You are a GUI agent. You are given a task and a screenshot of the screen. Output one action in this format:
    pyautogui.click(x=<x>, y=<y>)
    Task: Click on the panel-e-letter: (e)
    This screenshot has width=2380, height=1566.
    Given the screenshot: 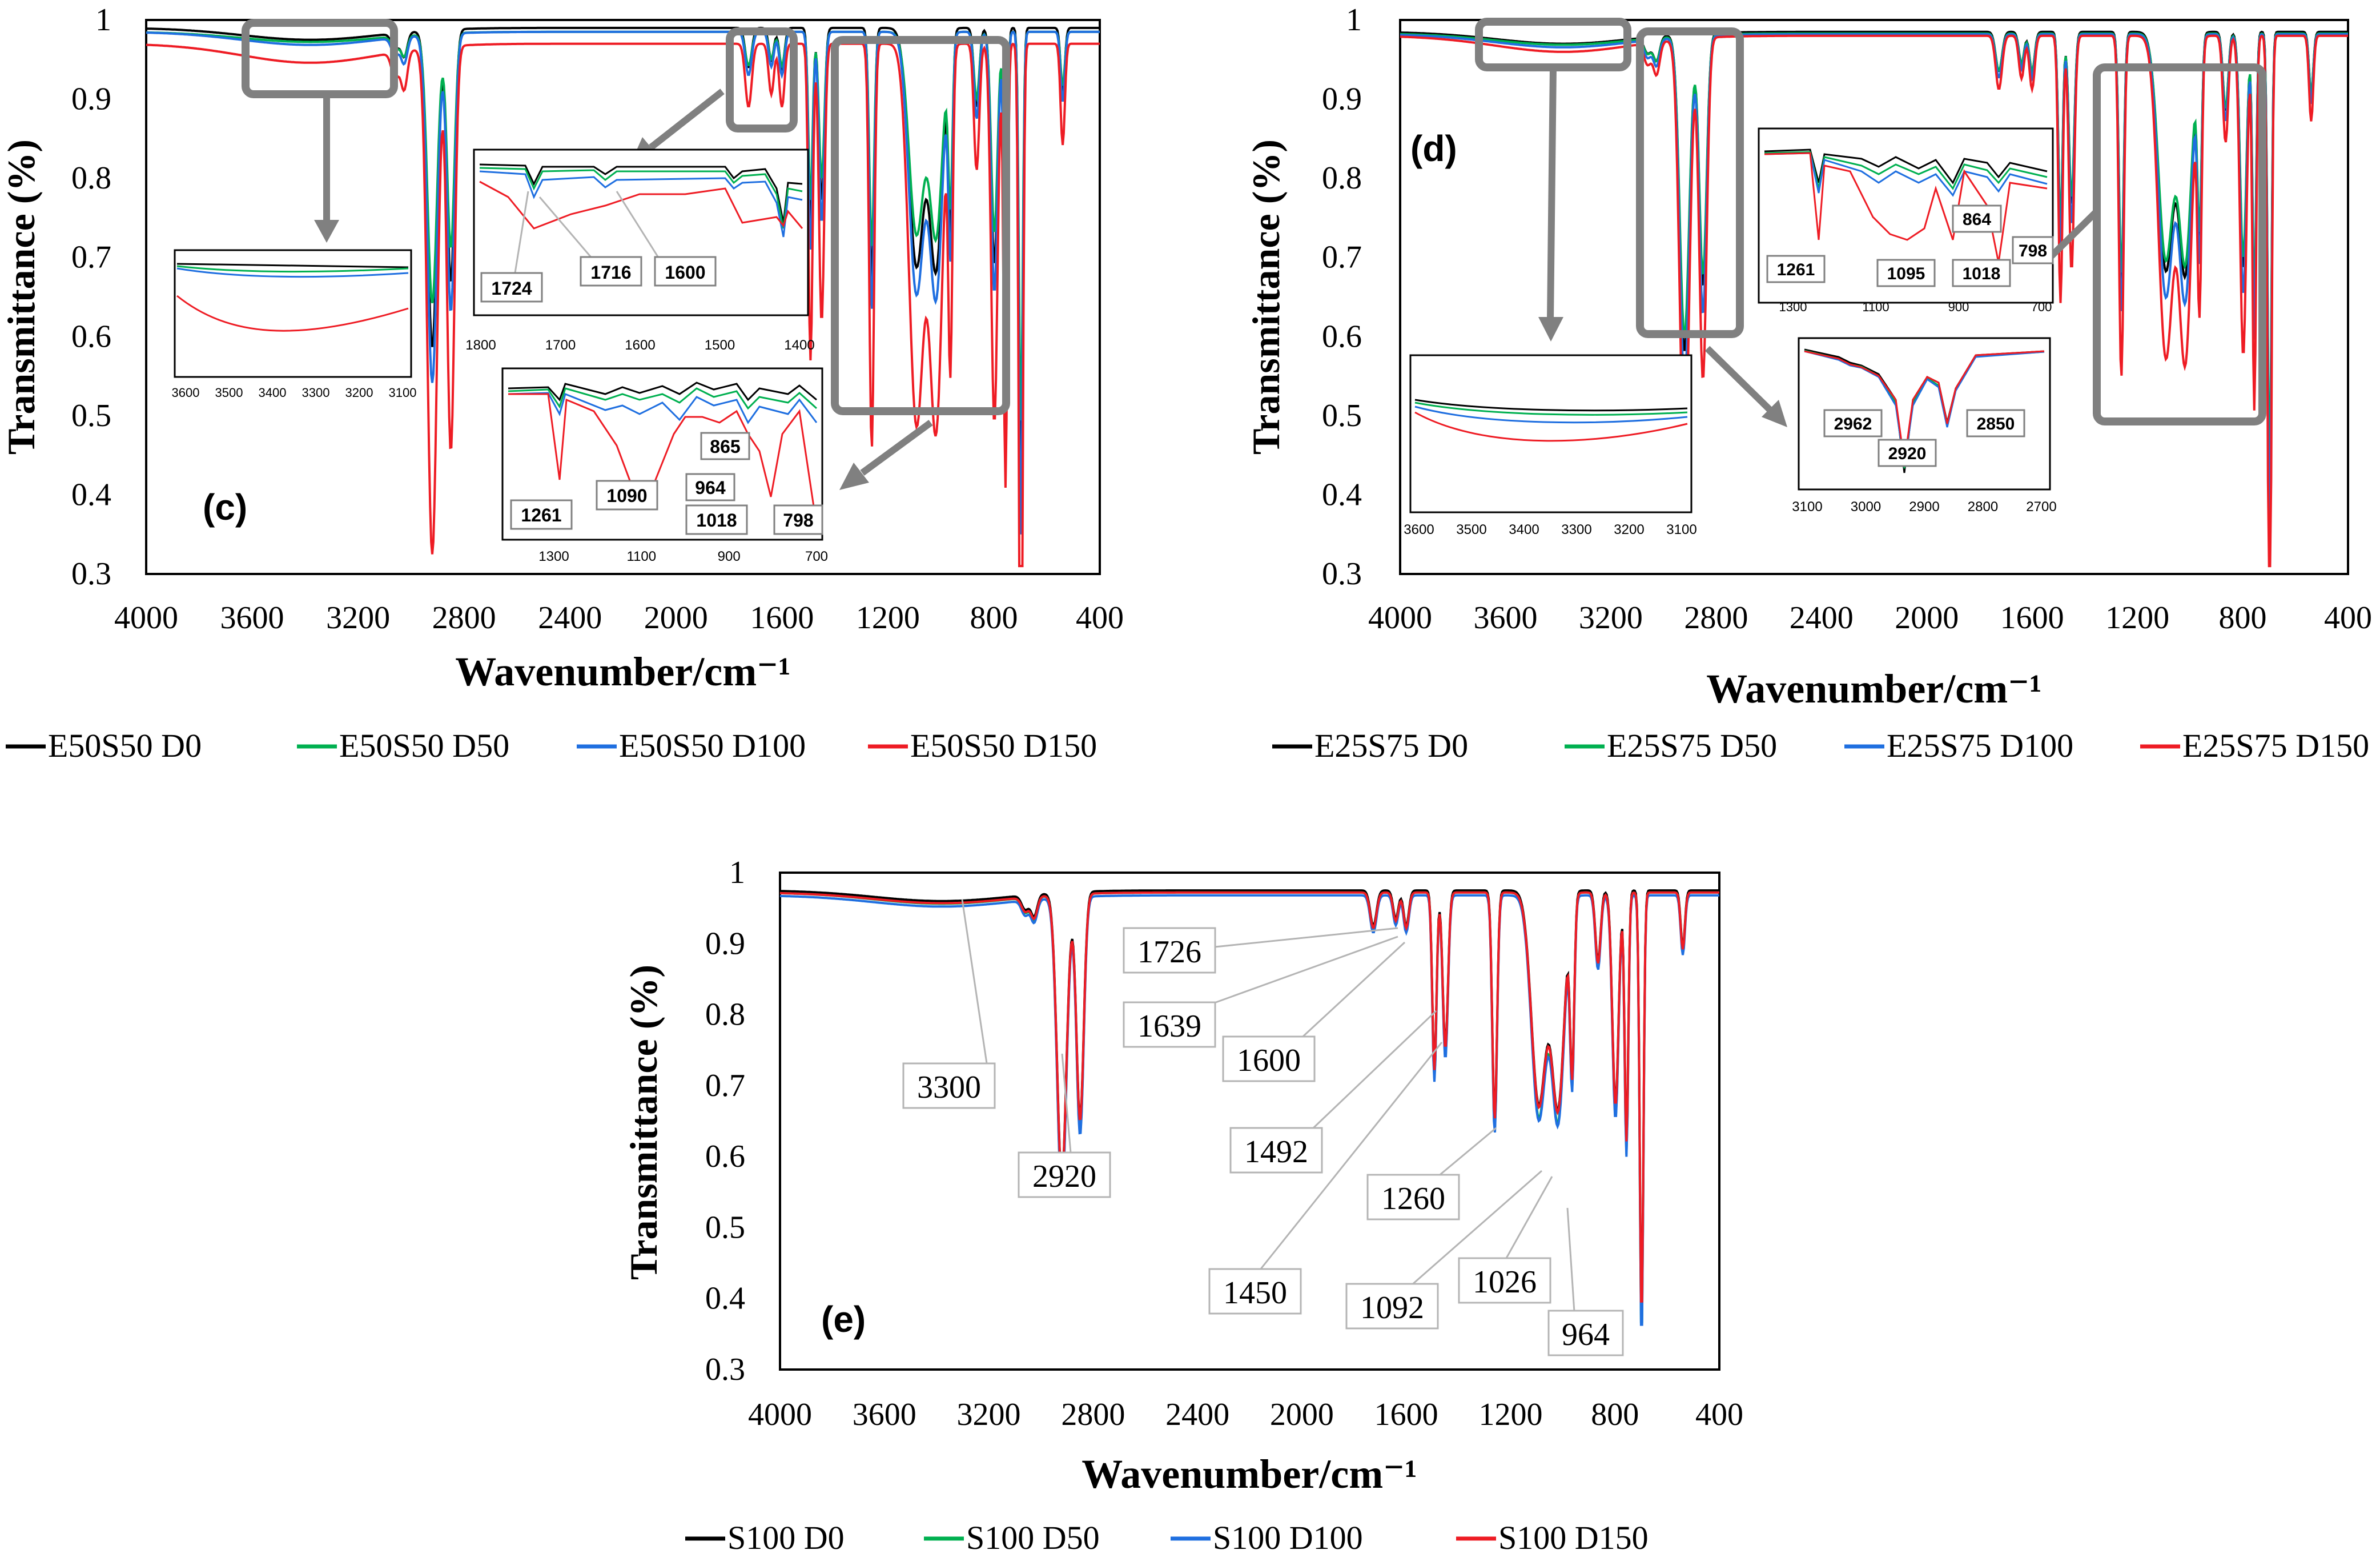 What is the action you would take?
    pyautogui.click(x=843, y=1319)
    